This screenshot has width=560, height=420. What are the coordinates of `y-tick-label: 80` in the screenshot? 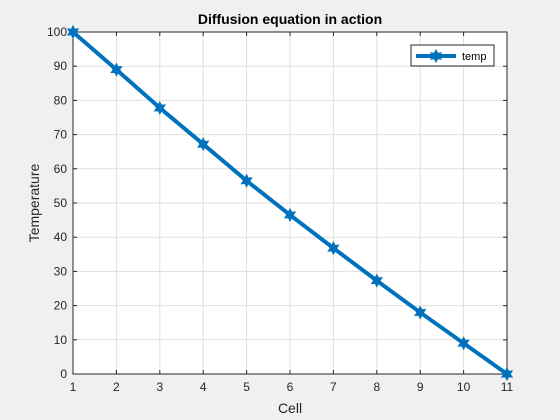 It's located at (61, 100).